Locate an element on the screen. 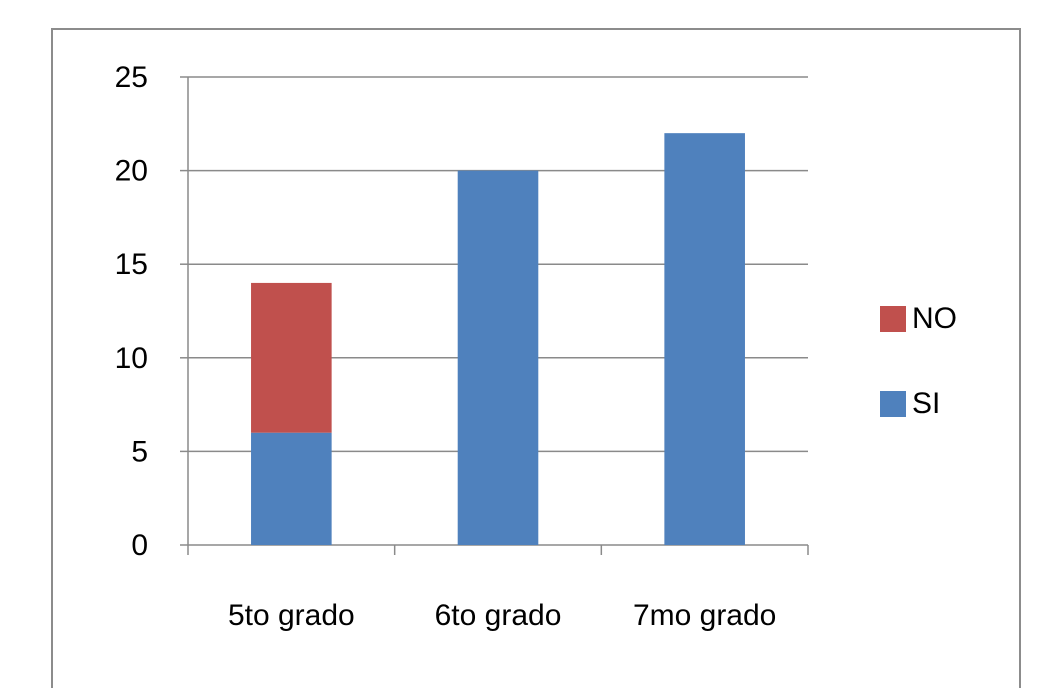  x-category-label: 6to grado is located at coordinates (498, 615).